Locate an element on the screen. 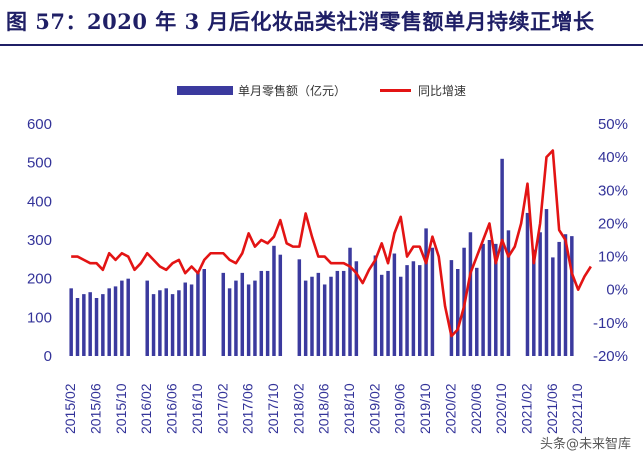  x-tick-label: 2020/02 is located at coordinates (450, 408).